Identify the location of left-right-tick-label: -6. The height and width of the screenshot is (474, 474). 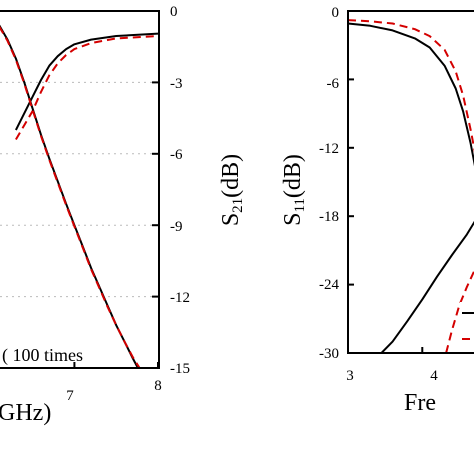
(176, 155).